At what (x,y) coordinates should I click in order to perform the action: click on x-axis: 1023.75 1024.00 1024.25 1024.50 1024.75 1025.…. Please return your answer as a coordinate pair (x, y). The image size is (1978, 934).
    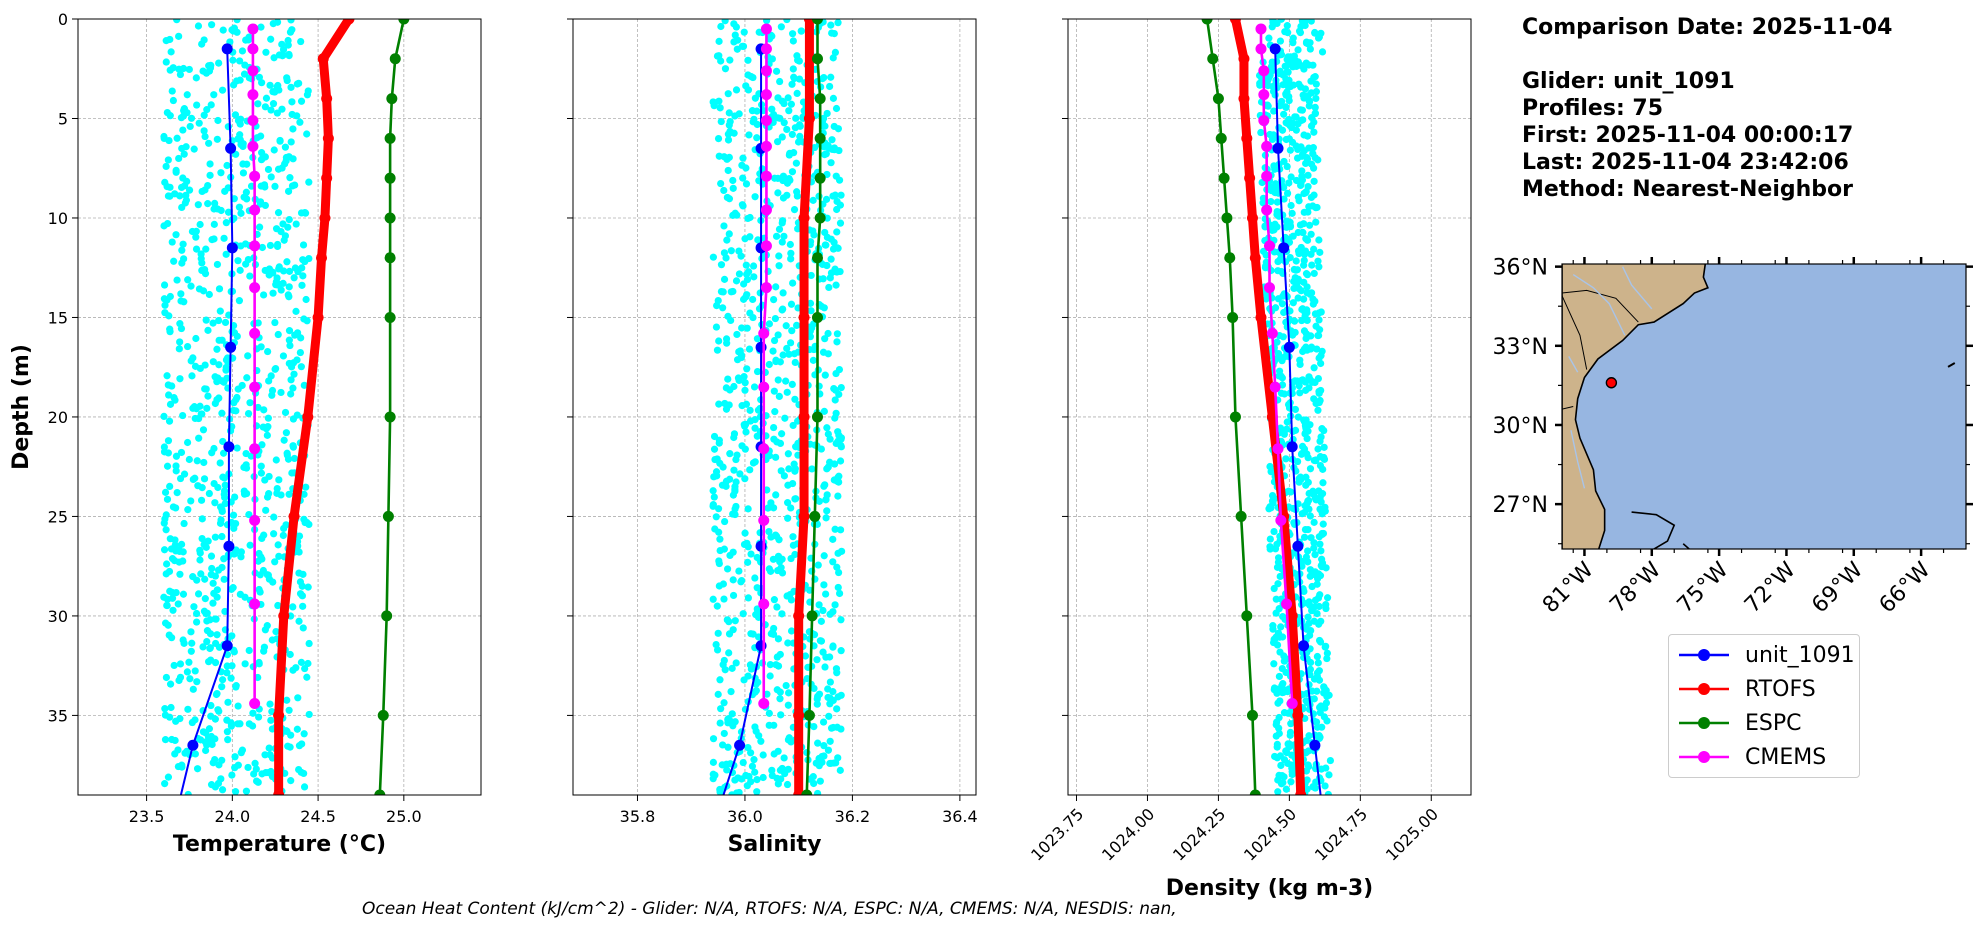
    Looking at the image, I should click on (1234, 830).